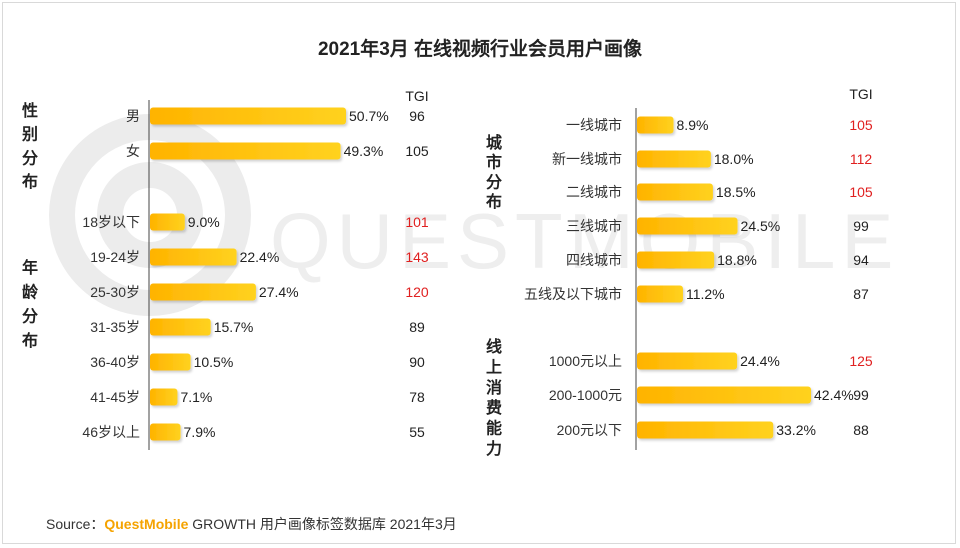 The width and height of the screenshot is (960, 548). What do you see at coordinates (494, 367) in the screenshot?
I see `group-label-char: 上` at bounding box center [494, 367].